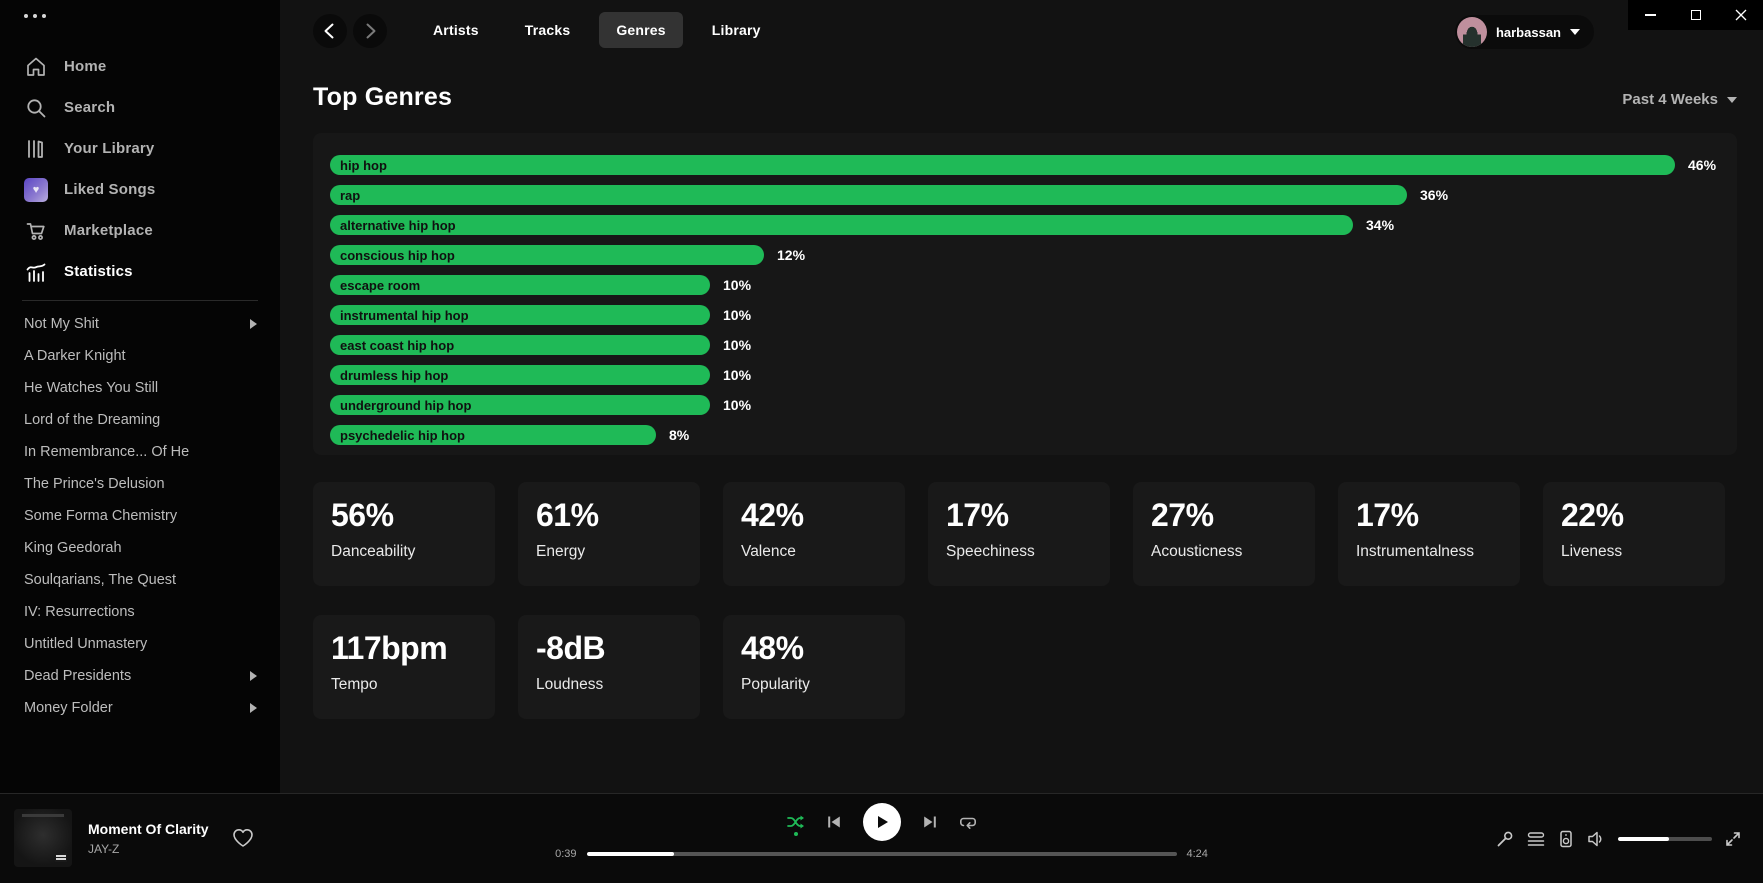  What do you see at coordinates (520, 315) in the screenshot?
I see `genre-bar: instrumental hip hop` at bounding box center [520, 315].